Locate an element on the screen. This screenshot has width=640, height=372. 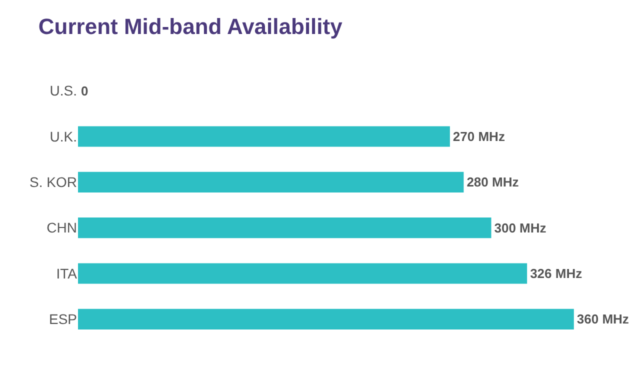
data-label: 270 MHz is located at coordinates (479, 136).